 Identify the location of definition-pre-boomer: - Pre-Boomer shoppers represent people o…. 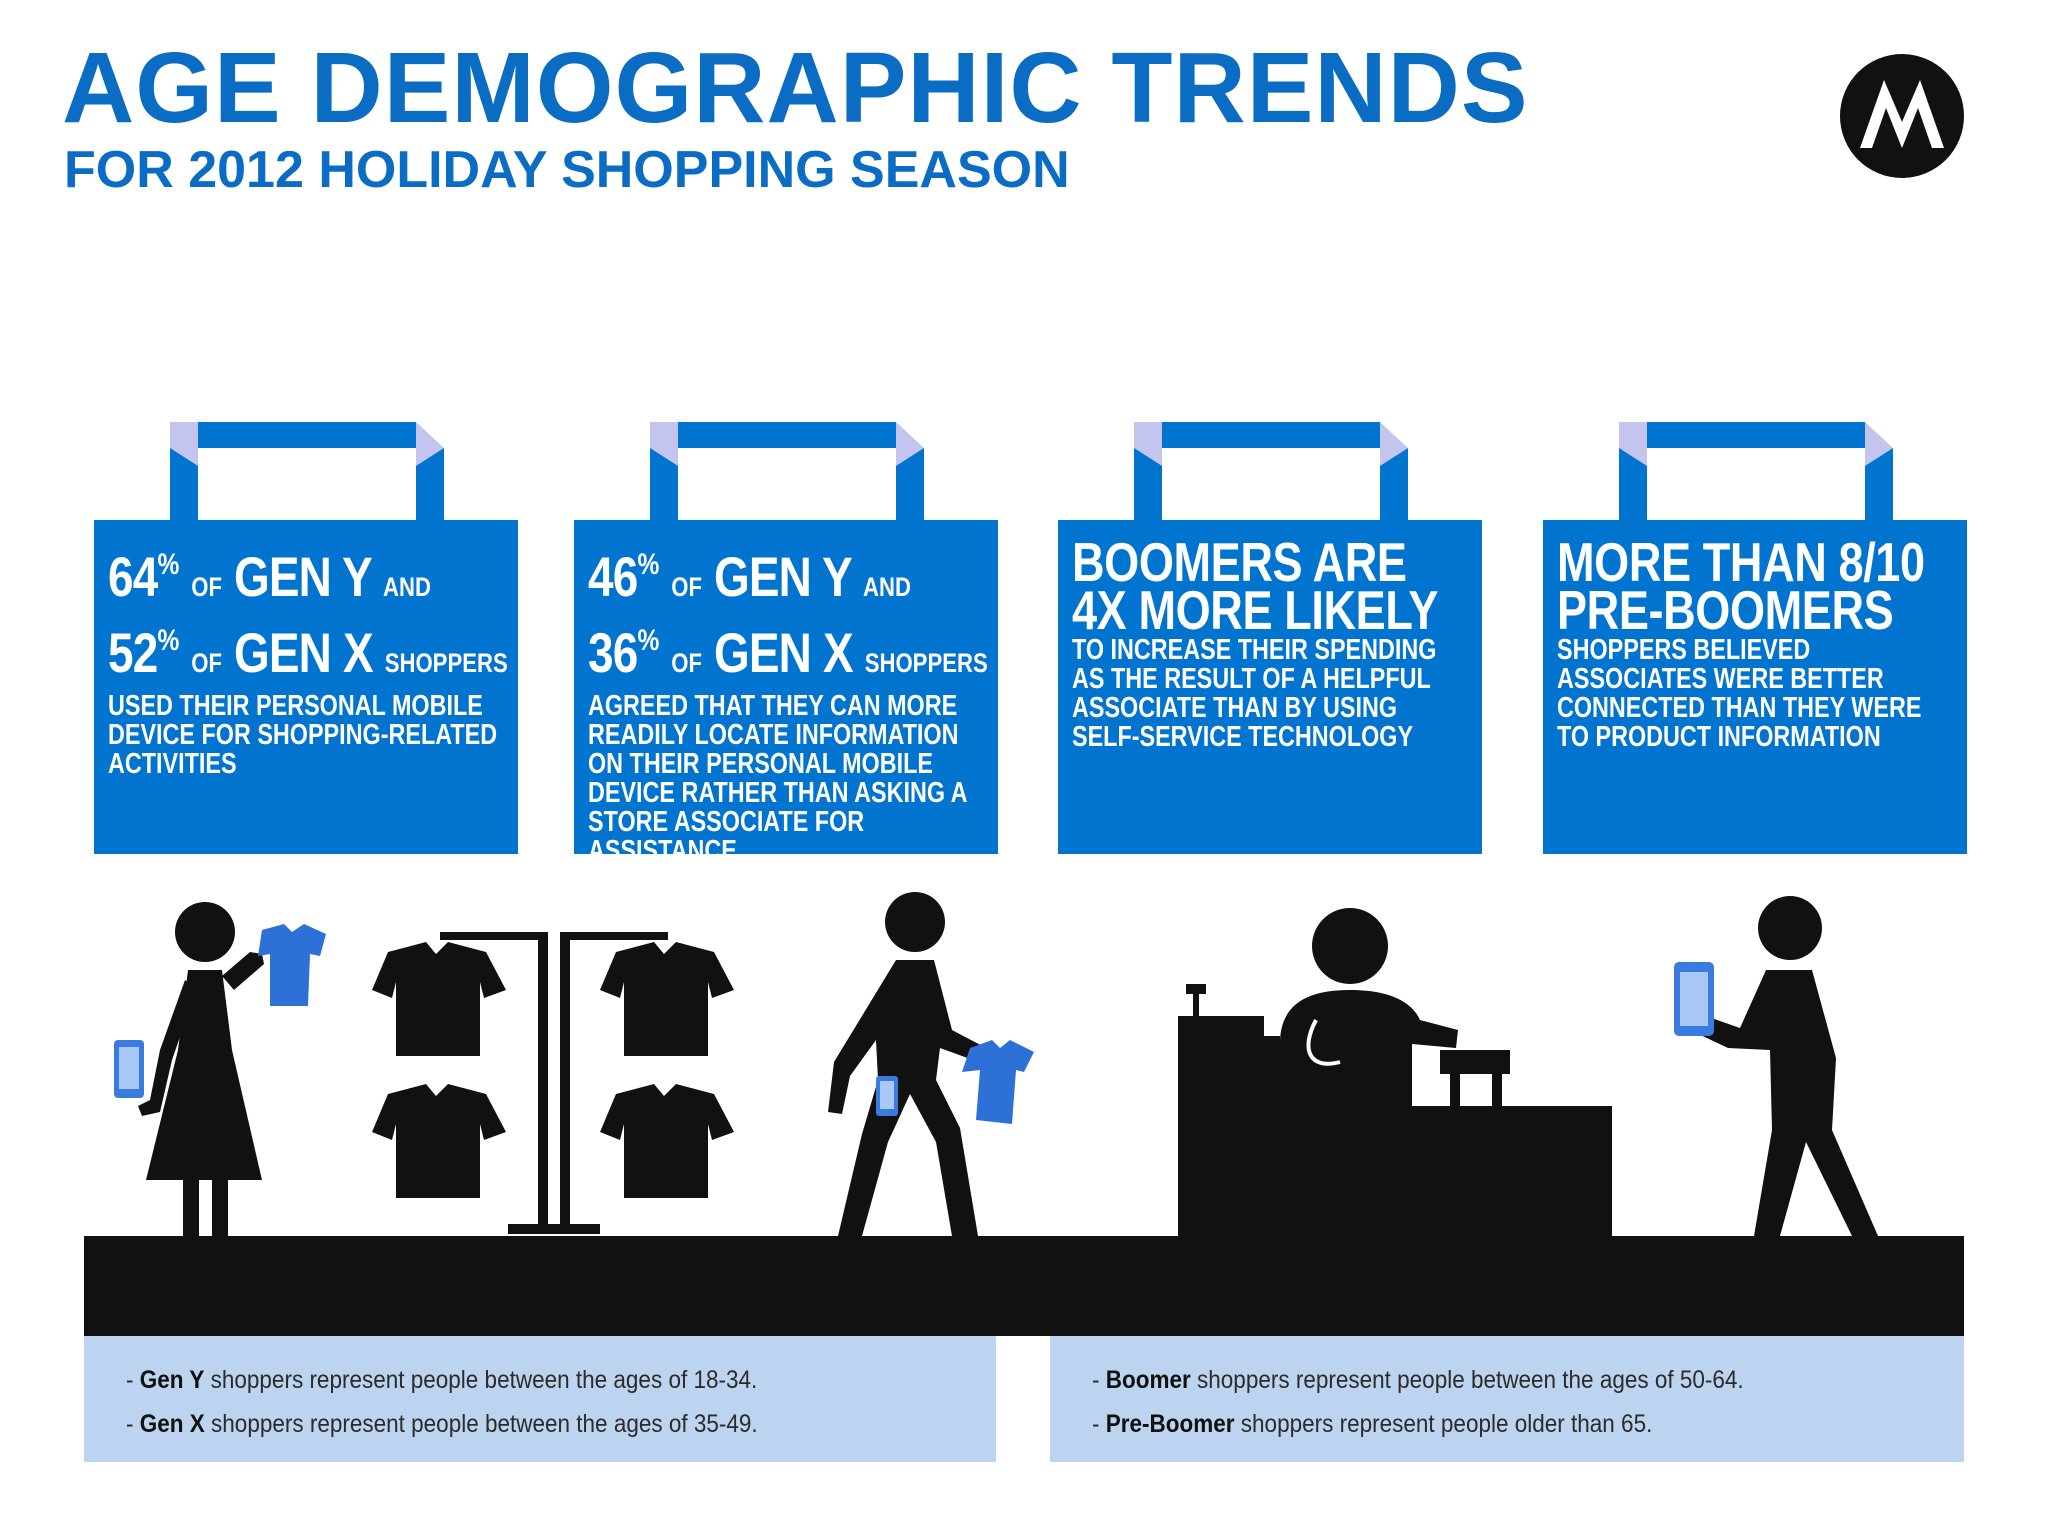
(1484, 1424).